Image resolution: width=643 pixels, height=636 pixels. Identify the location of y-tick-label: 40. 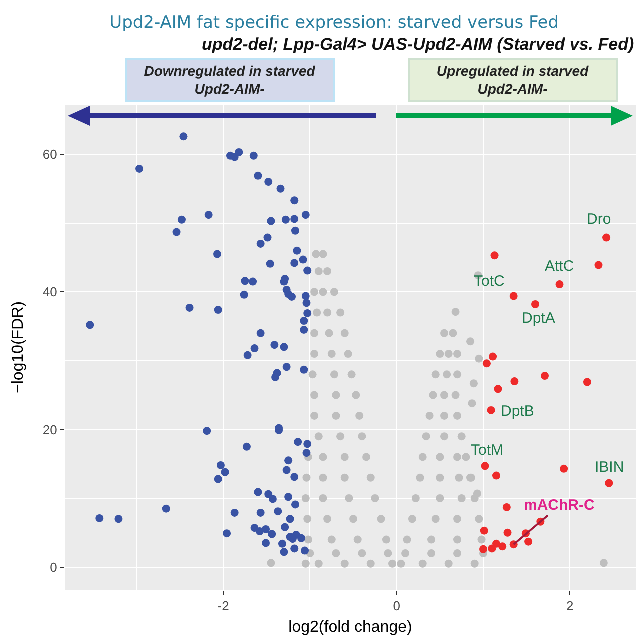
(50, 292).